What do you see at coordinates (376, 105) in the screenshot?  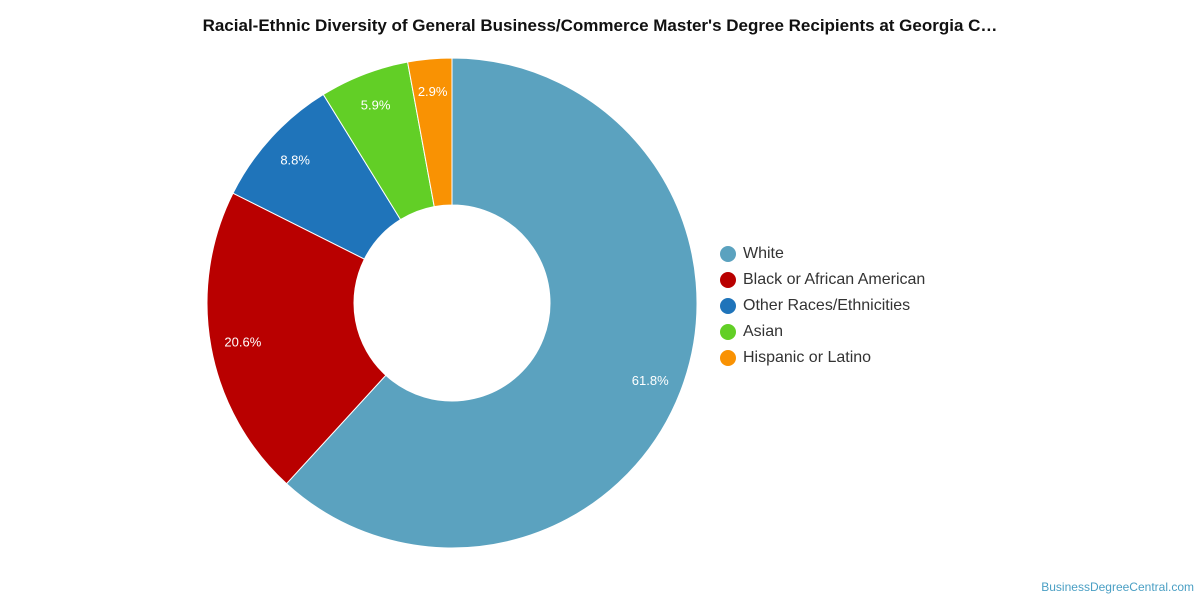 I see `slice-value-label: 5.9%` at bounding box center [376, 105].